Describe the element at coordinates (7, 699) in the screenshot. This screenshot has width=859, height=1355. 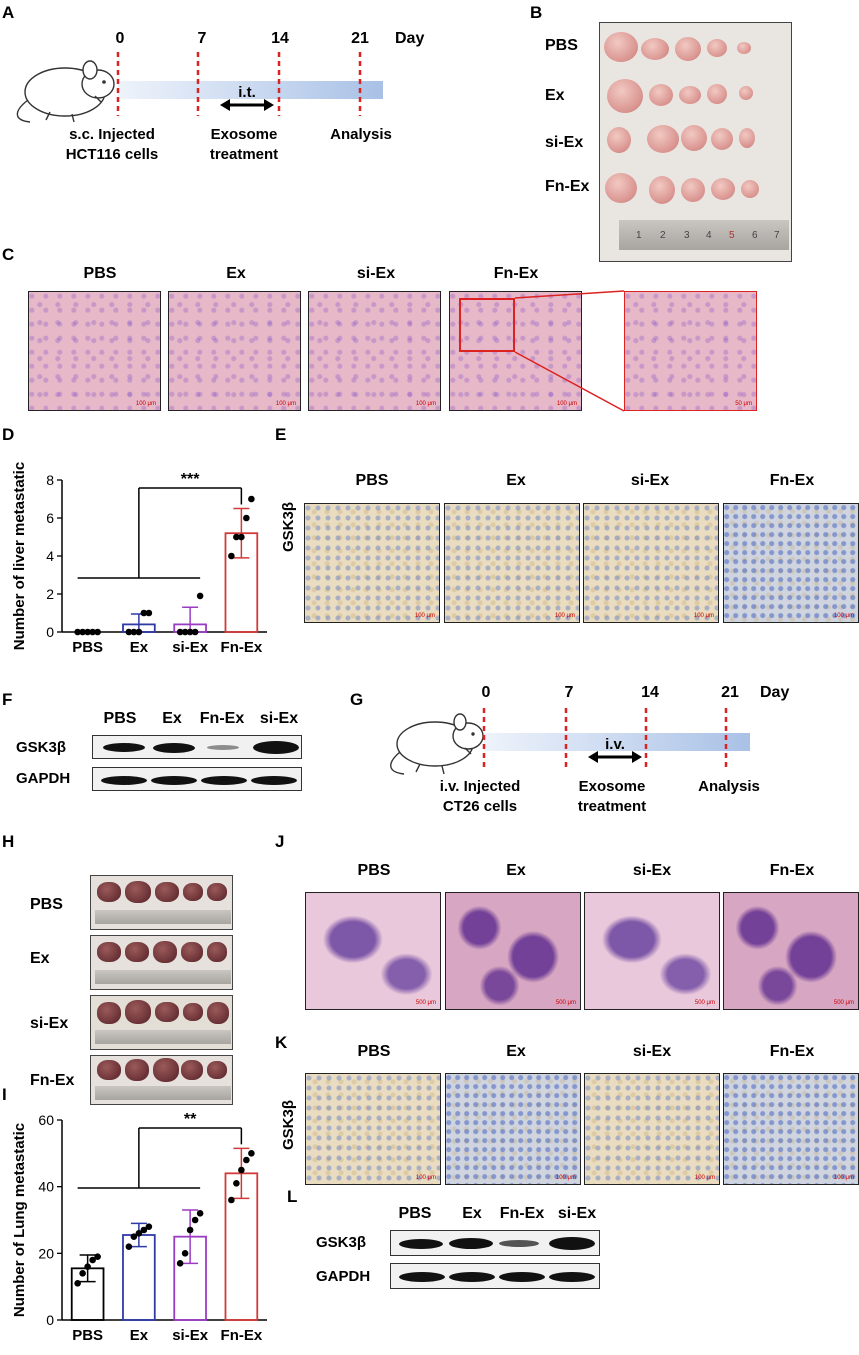
I see `panel-letter-f: F` at that location.